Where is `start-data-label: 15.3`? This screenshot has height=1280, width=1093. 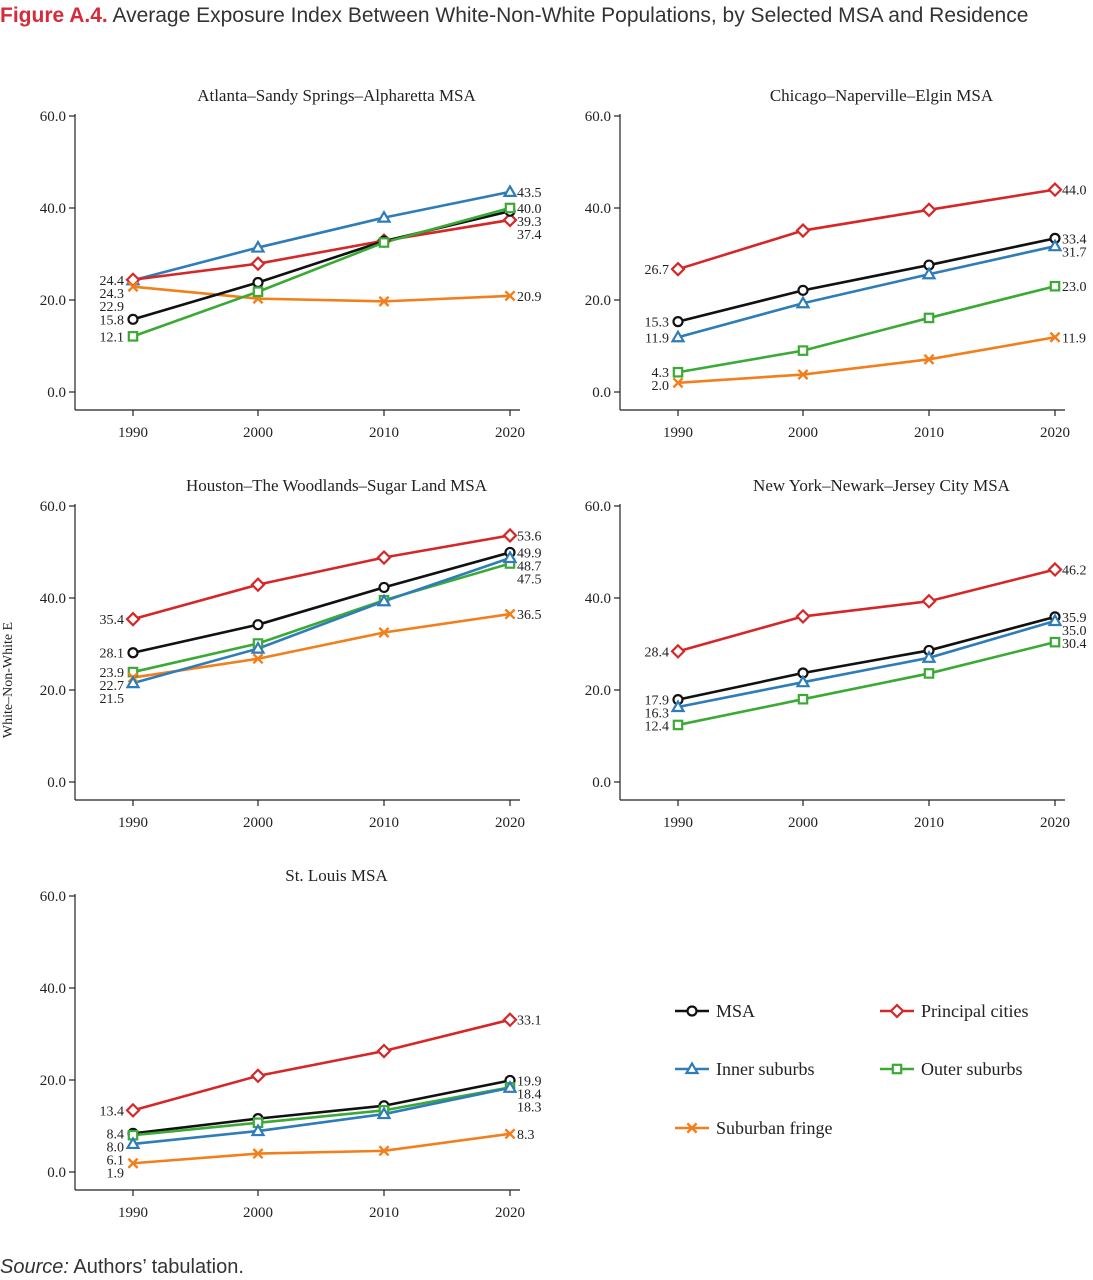 start-data-label: 15.3 is located at coordinates (657, 323).